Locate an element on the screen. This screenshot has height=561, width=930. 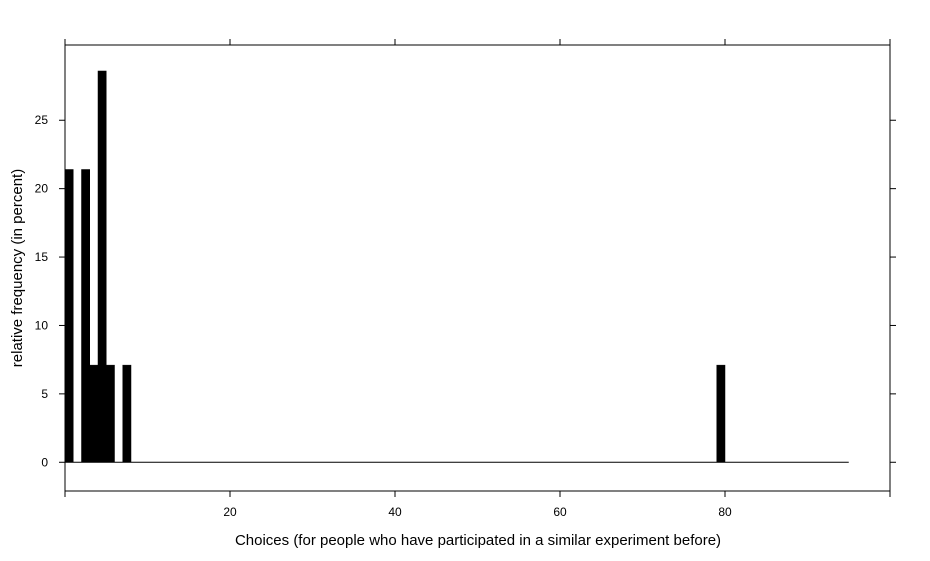
x-tick-label-40: 40 is located at coordinates (395, 512).